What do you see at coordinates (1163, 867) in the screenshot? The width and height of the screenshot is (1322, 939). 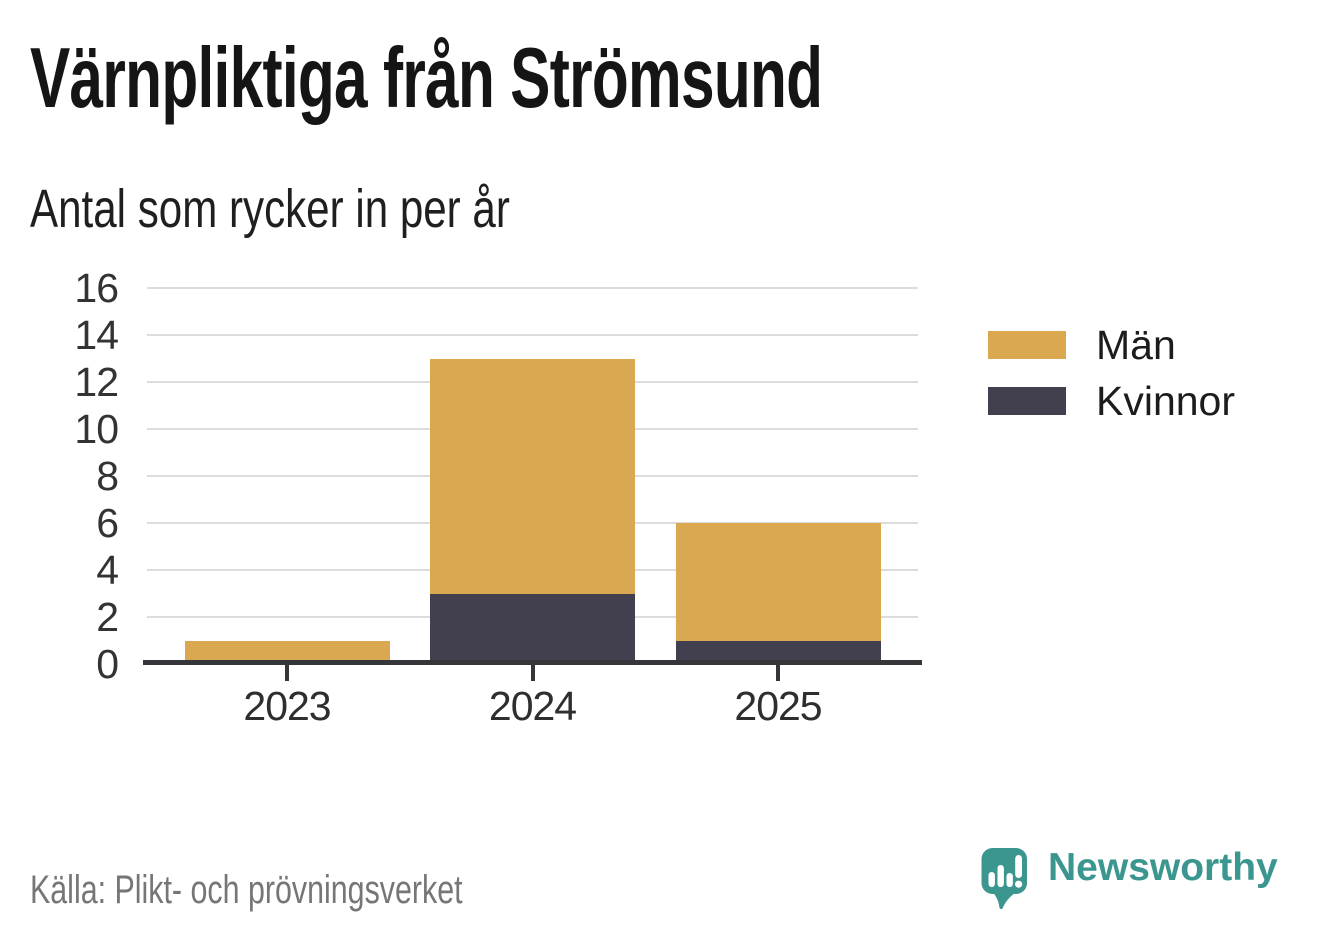 I see `newsworthy-wordmark: Newsworthy` at bounding box center [1163, 867].